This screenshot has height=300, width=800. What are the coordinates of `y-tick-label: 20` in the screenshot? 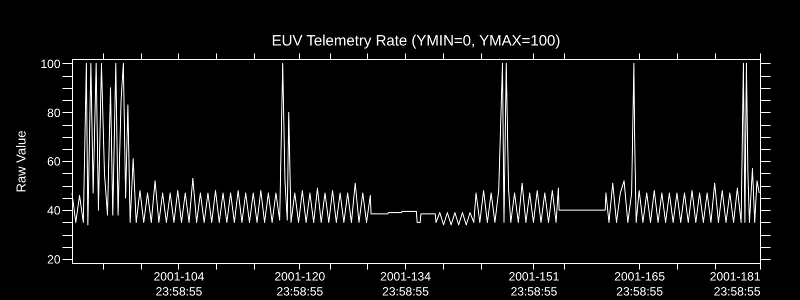 It's located at (54, 259).